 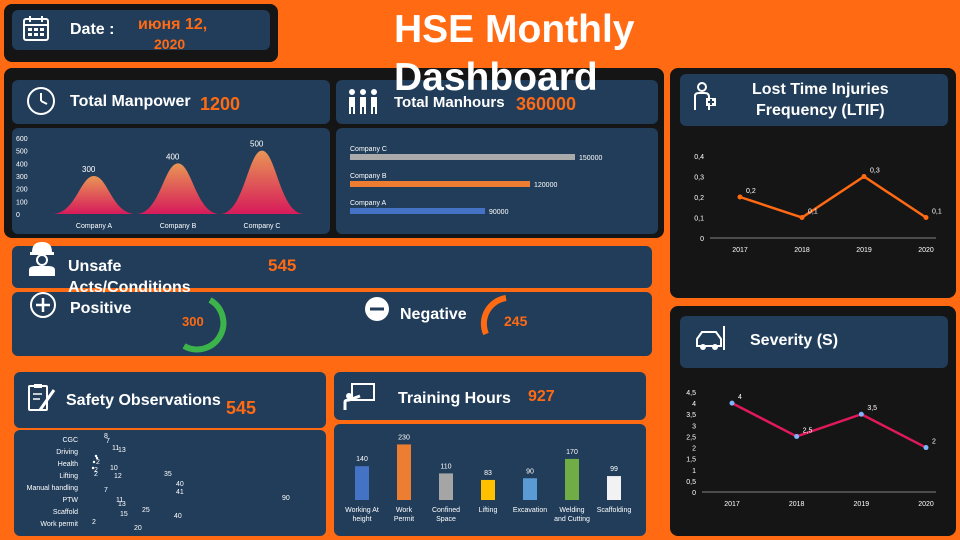 What do you see at coordinates (571, 510) in the screenshot?
I see `category-label: Welding` at bounding box center [571, 510].